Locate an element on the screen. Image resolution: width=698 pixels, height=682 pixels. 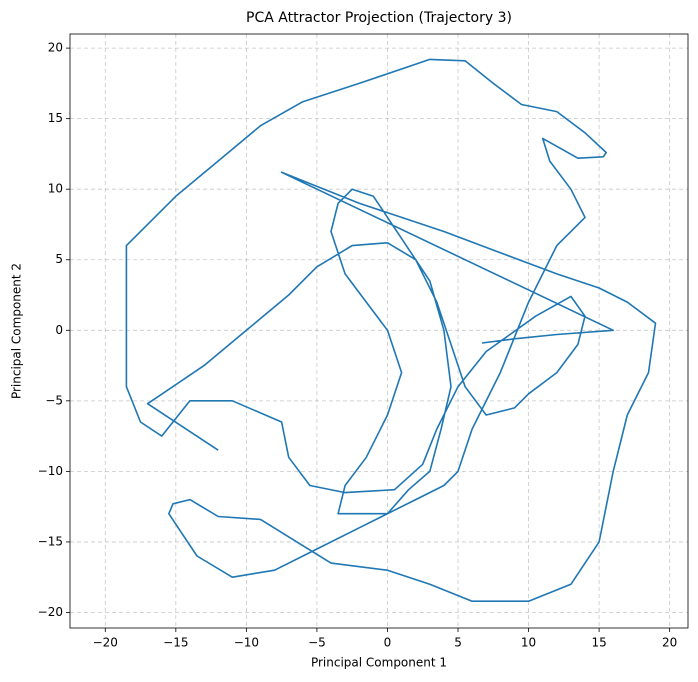
y-tick-label: 15 is located at coordinates (55, 118).